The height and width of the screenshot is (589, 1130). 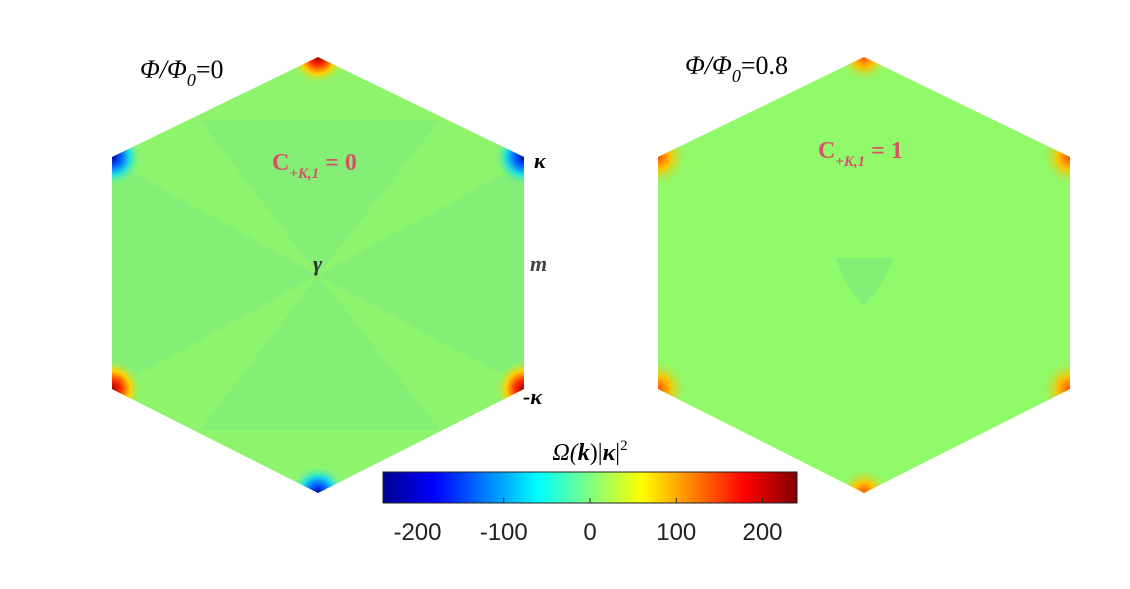 What do you see at coordinates (314, 166) in the screenshot?
I see `chern-number: C+K,1 = 0` at bounding box center [314, 166].